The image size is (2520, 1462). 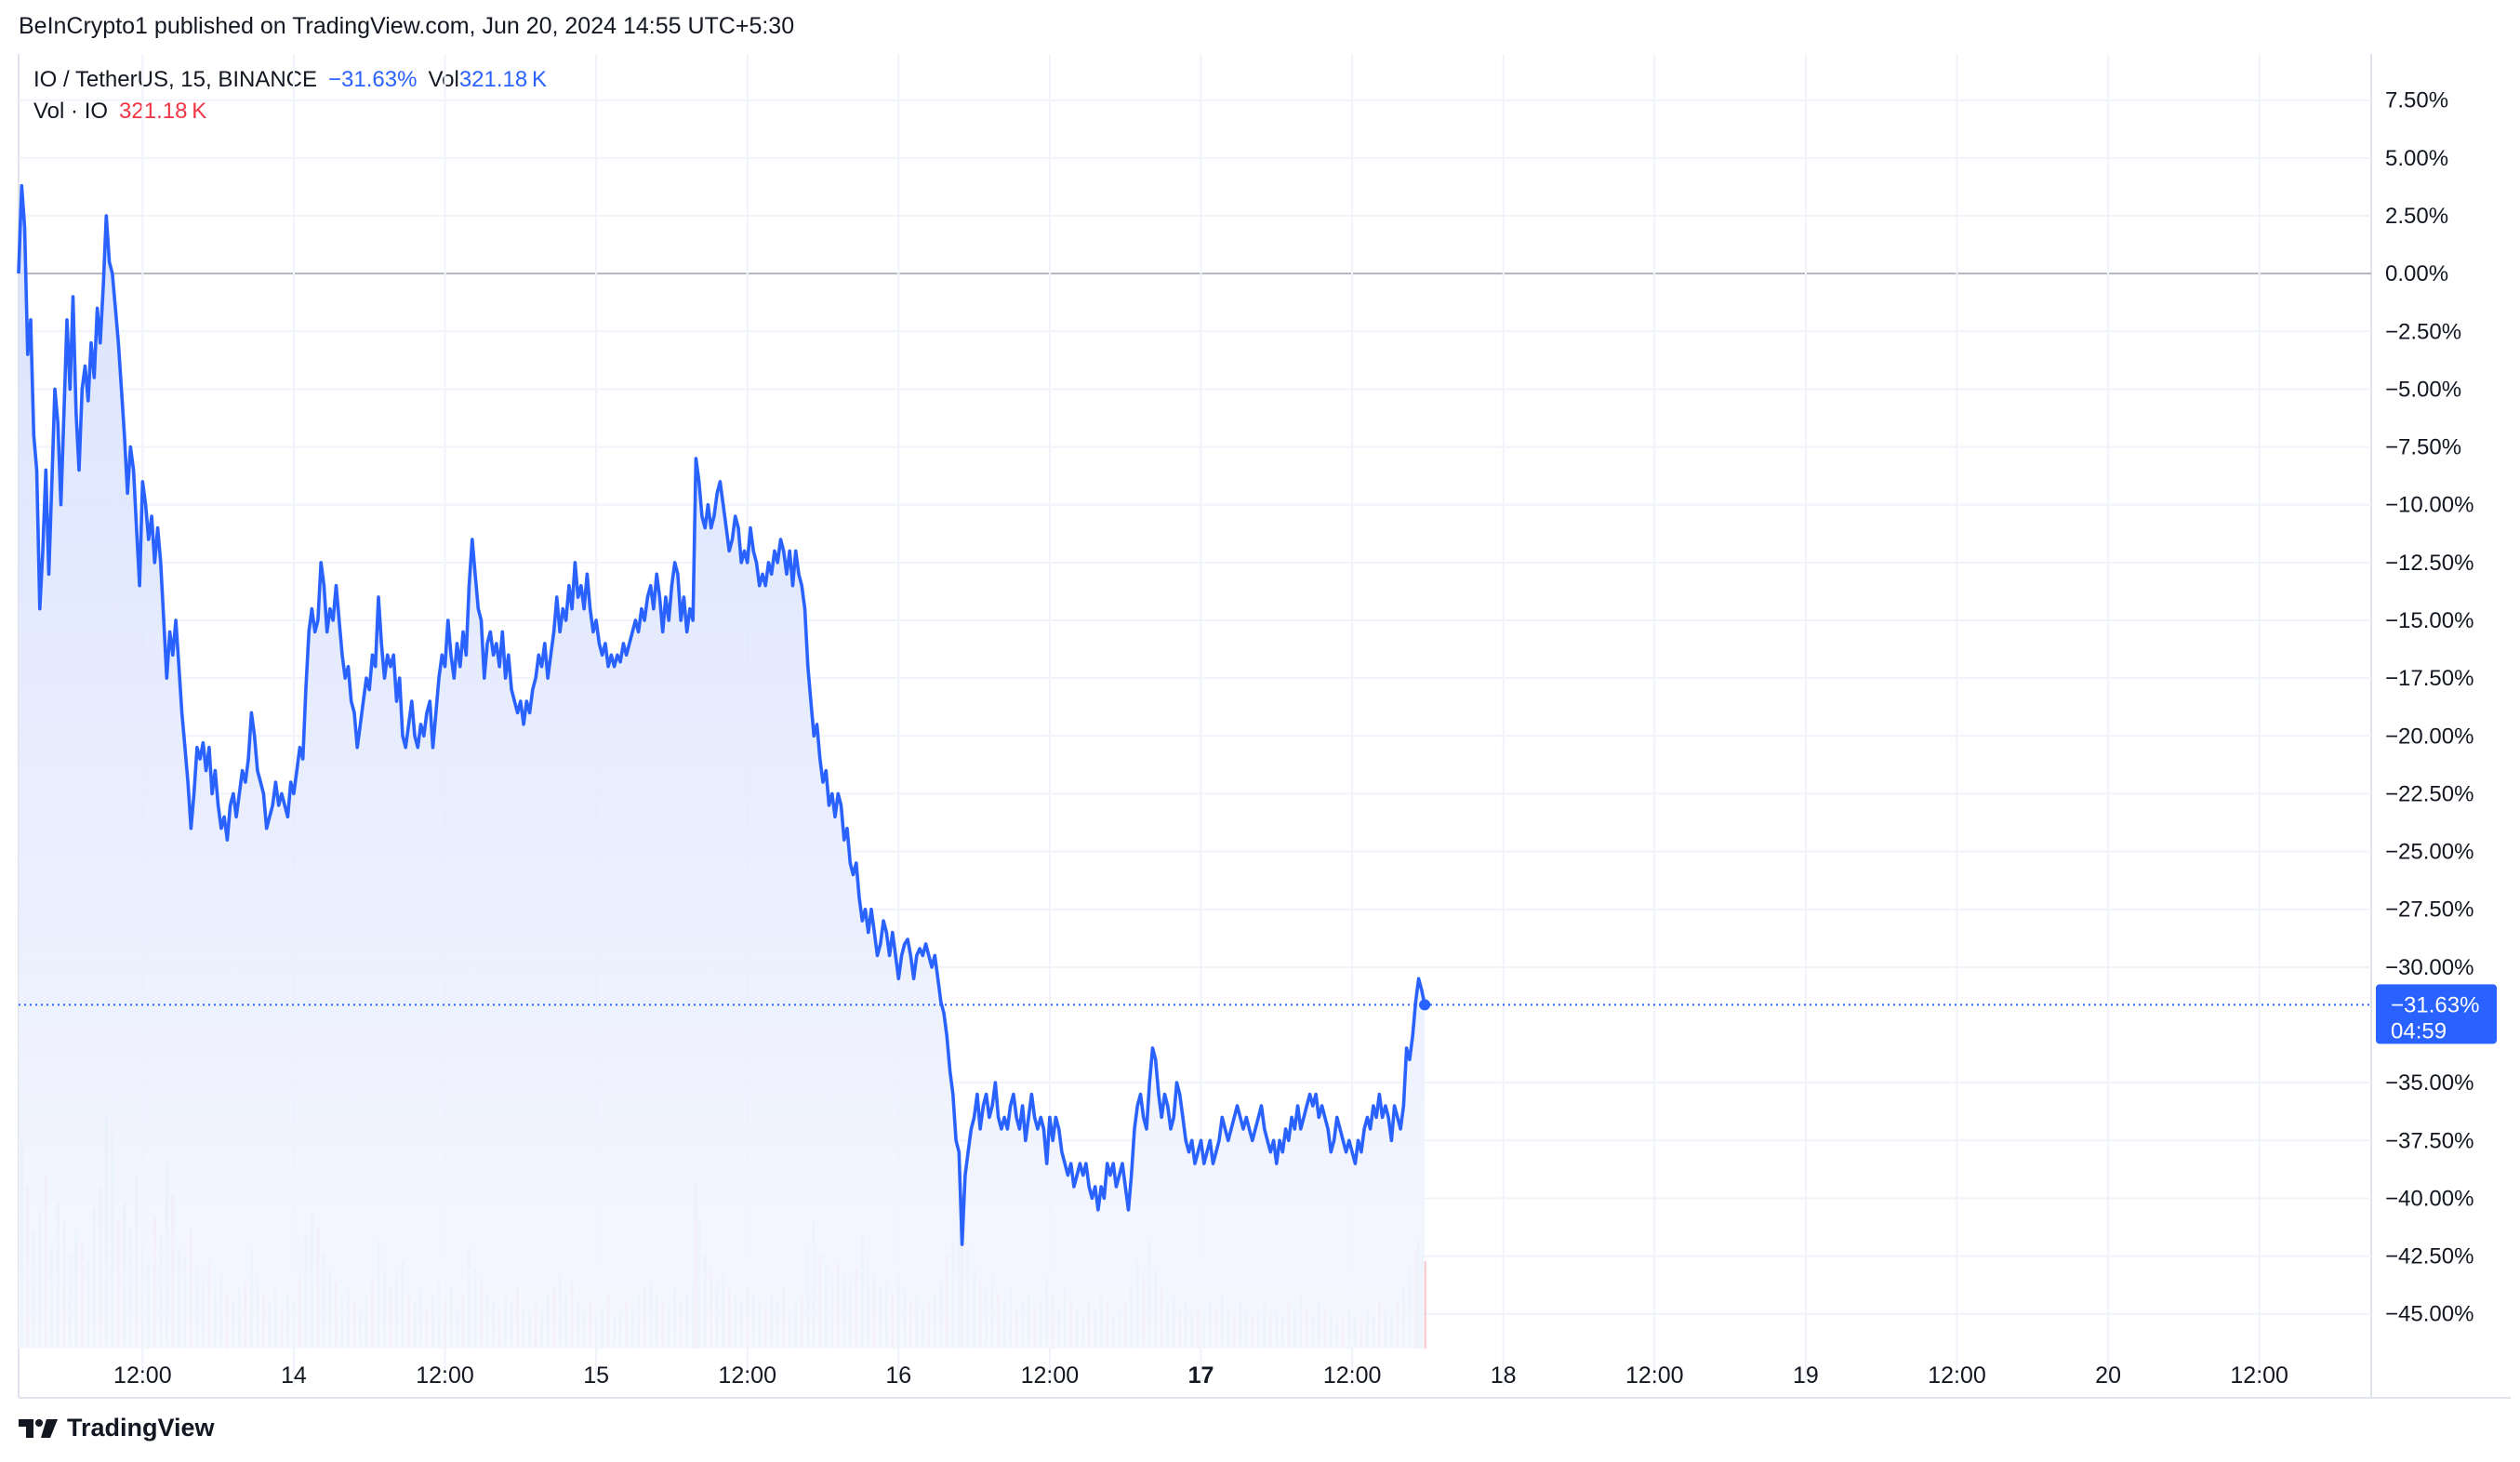 I want to click on y-tick-label: −17.50%, so click(x=2429, y=678).